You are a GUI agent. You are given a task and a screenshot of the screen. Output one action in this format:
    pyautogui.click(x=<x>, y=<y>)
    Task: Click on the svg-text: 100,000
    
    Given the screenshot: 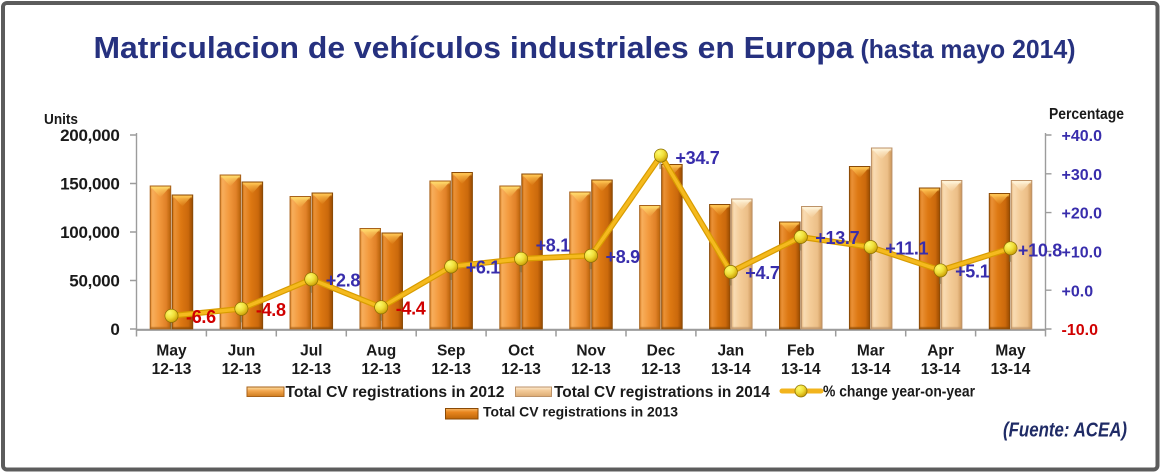 What is the action you would take?
    pyautogui.click(x=89, y=232)
    